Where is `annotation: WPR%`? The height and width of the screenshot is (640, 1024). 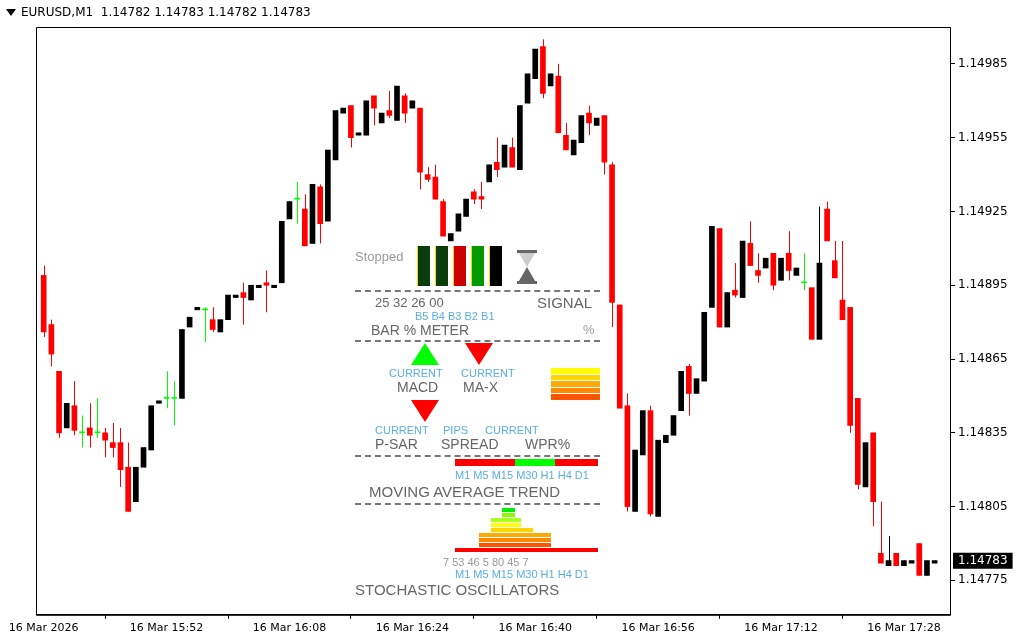 annotation: WPR% is located at coordinates (548, 444).